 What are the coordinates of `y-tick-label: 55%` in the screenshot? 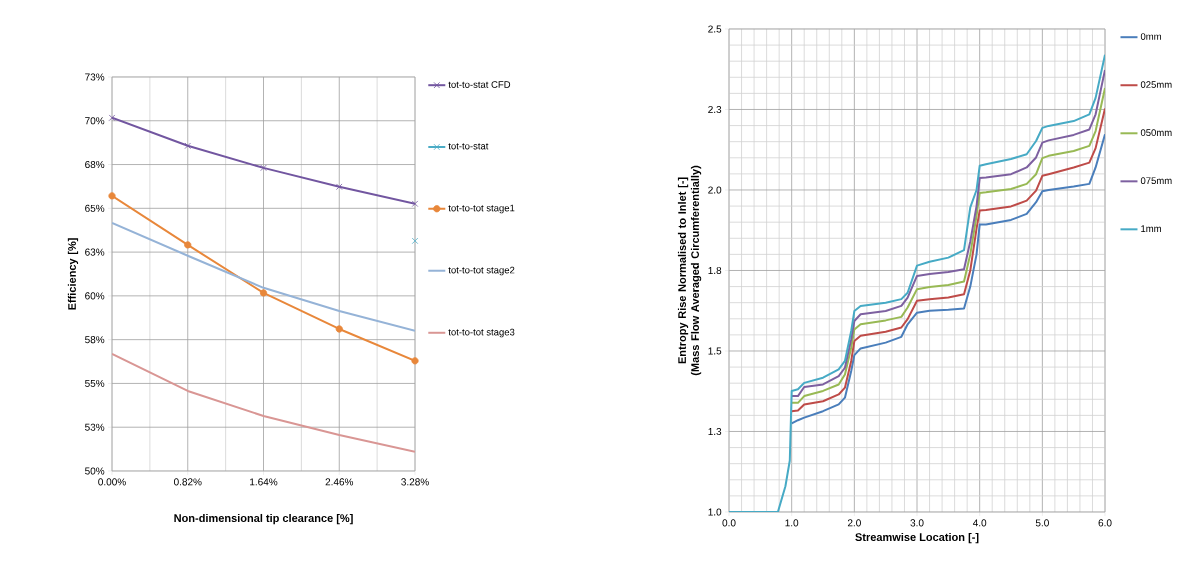 It's located at (95, 383).